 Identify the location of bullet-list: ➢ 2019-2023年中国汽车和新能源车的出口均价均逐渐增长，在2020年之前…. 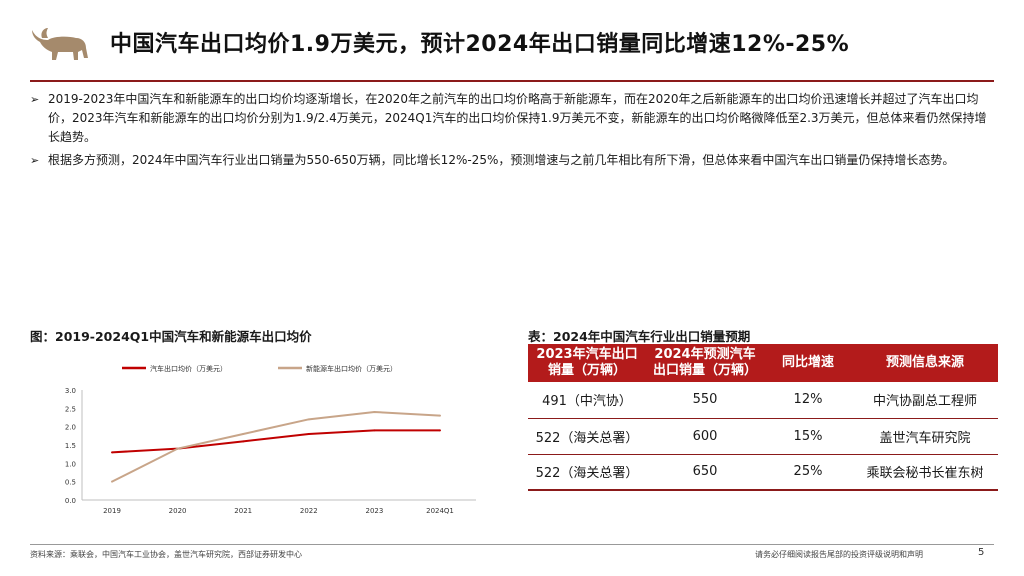
(514, 132).